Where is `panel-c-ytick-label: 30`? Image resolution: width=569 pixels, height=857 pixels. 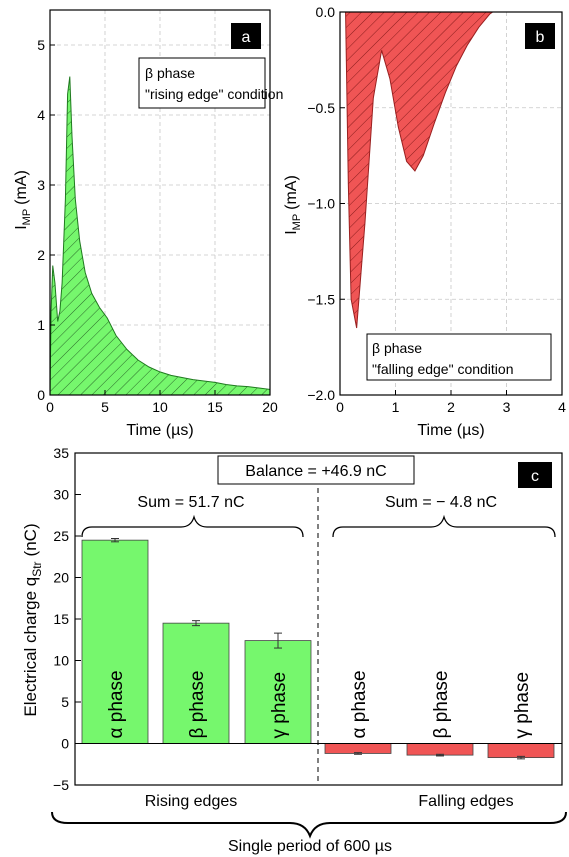
panel-c-ytick-label: 30 is located at coordinates (61, 495).